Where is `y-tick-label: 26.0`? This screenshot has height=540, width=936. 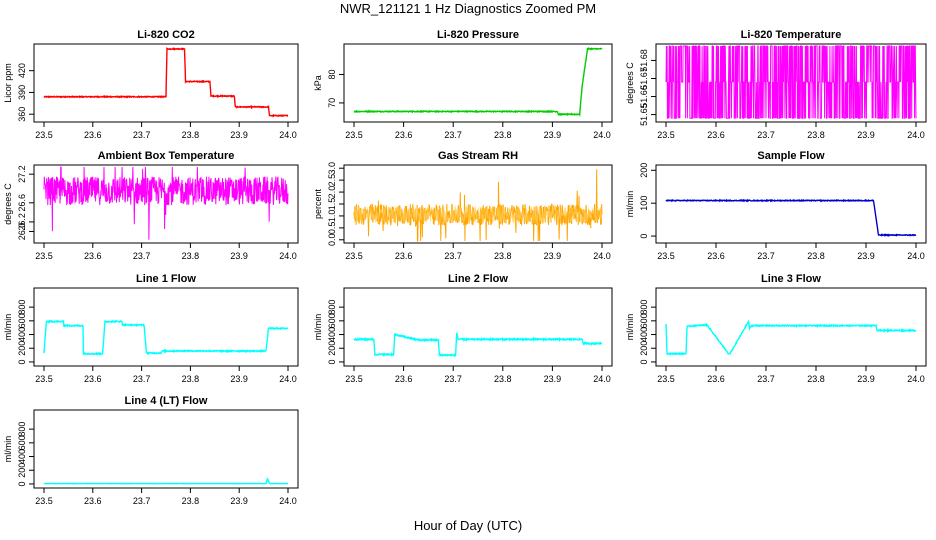
y-tick-label: 26.0 is located at coordinates (22, 232).